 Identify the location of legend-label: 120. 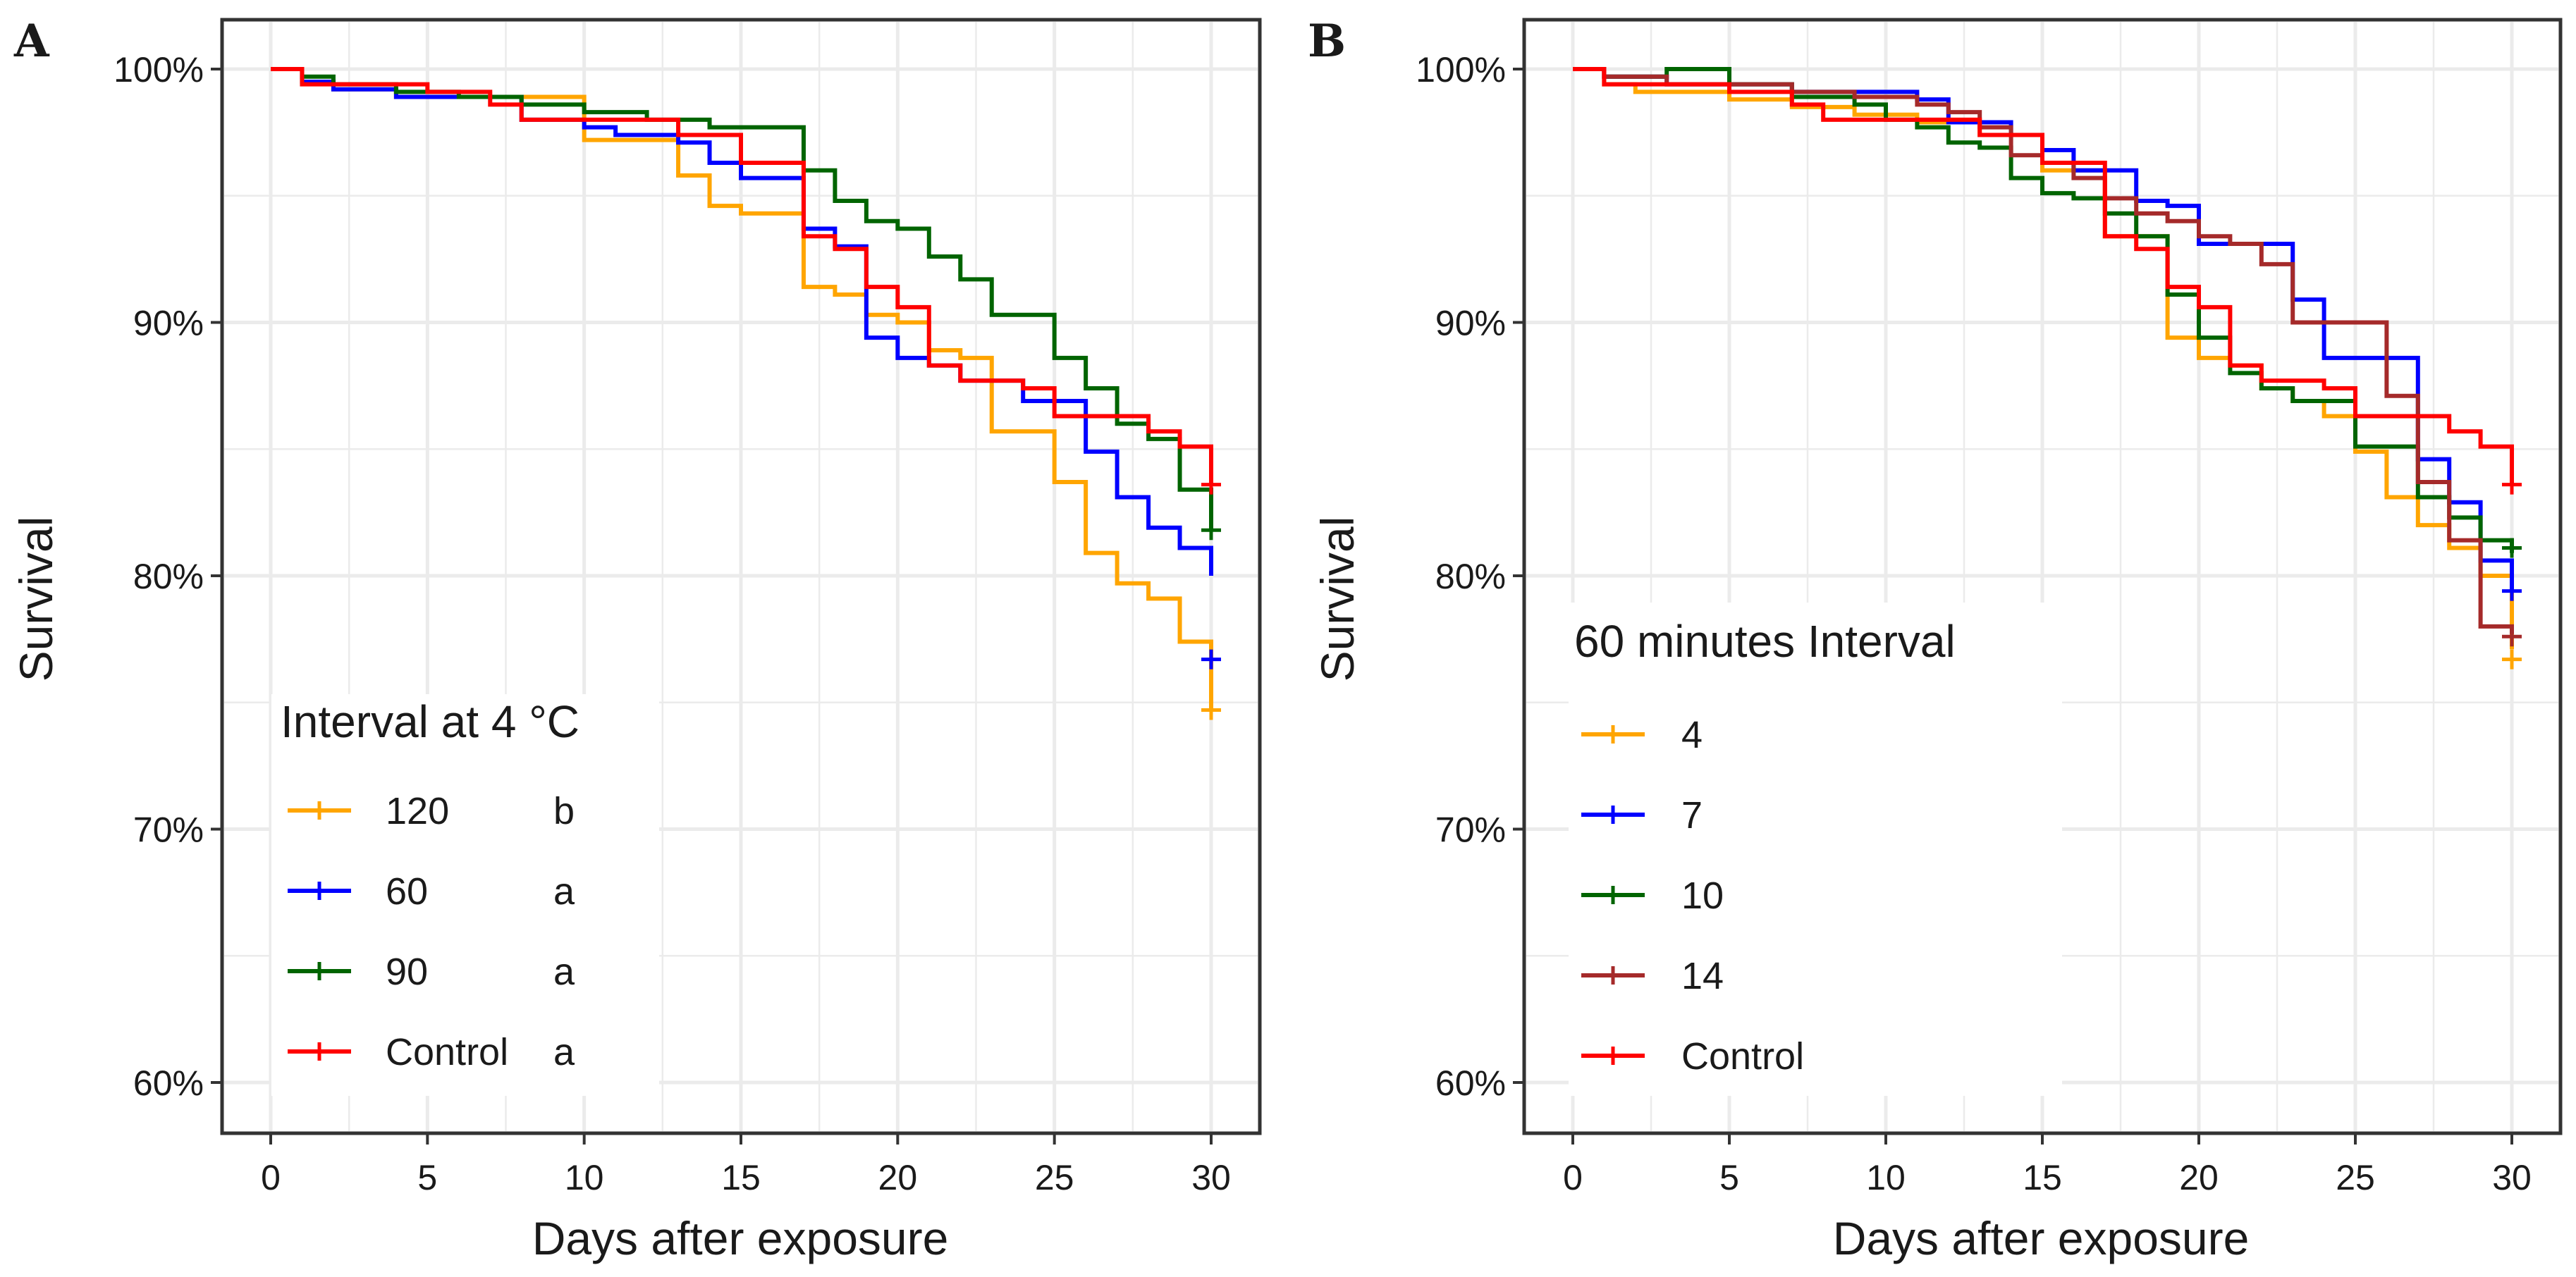
(417, 811).